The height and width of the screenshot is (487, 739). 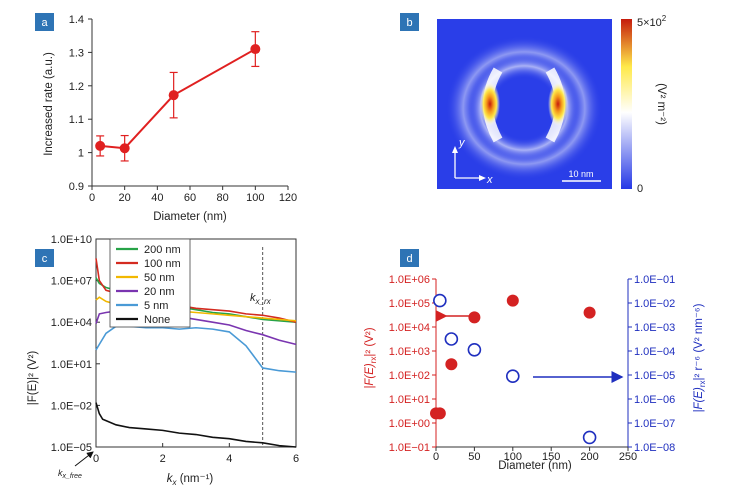 What do you see at coordinates (71, 282) in the screenshot?
I see `c-y-tick-label: 1.0E+07` at bounding box center [71, 282].